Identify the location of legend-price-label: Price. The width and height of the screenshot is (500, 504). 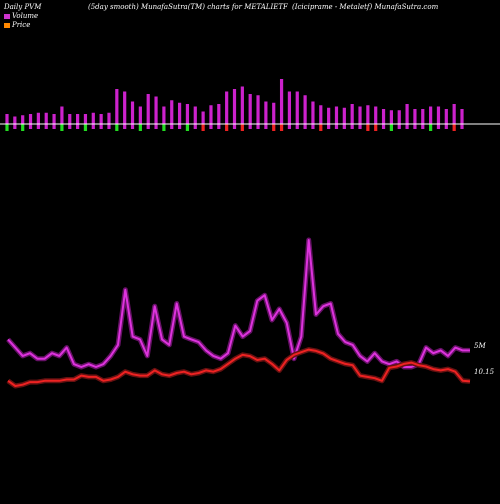
(21, 25).